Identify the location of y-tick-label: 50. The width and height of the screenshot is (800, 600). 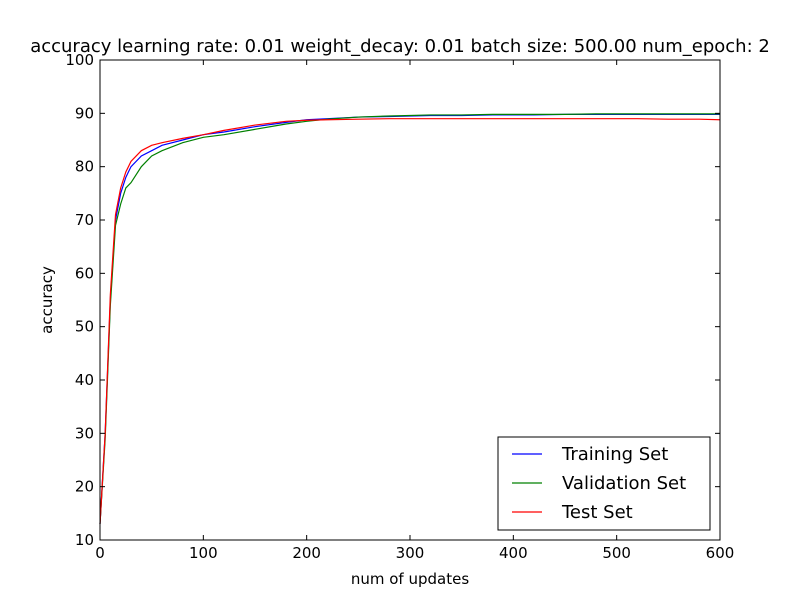
(84, 327).